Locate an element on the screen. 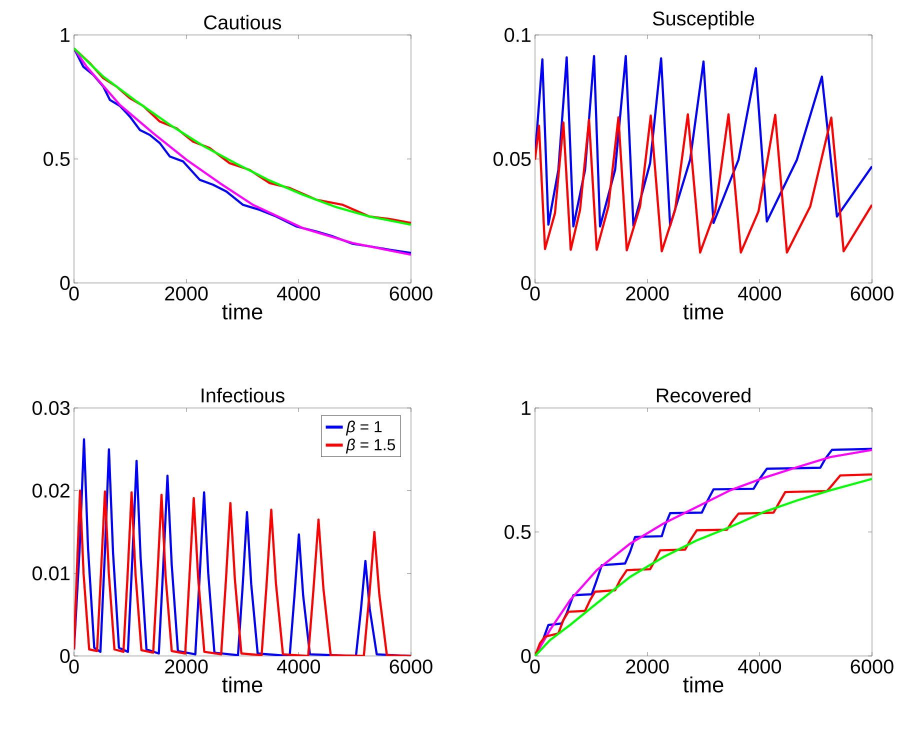  chart-title: Cautious is located at coordinates (243, 22).